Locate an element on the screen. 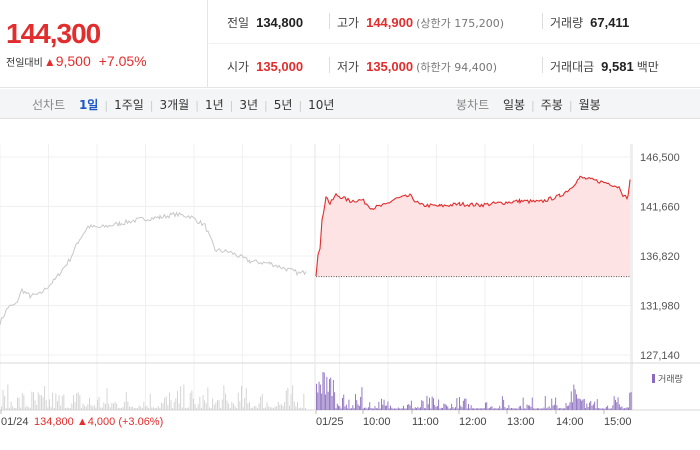 Image resolution: width=700 pixels, height=450 pixels. tab-candle-2: 월봉 is located at coordinates (589, 105).